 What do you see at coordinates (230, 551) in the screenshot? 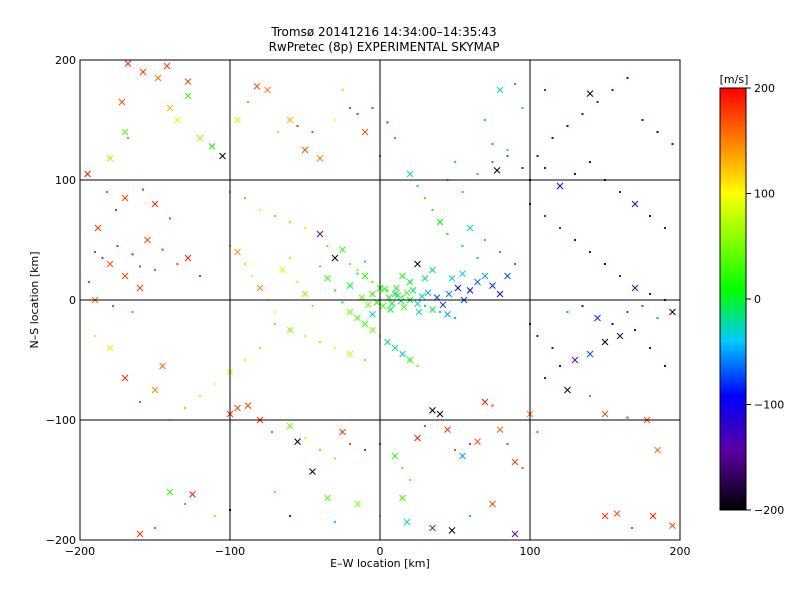
I see `x-tick-label: −100` at bounding box center [230, 551].